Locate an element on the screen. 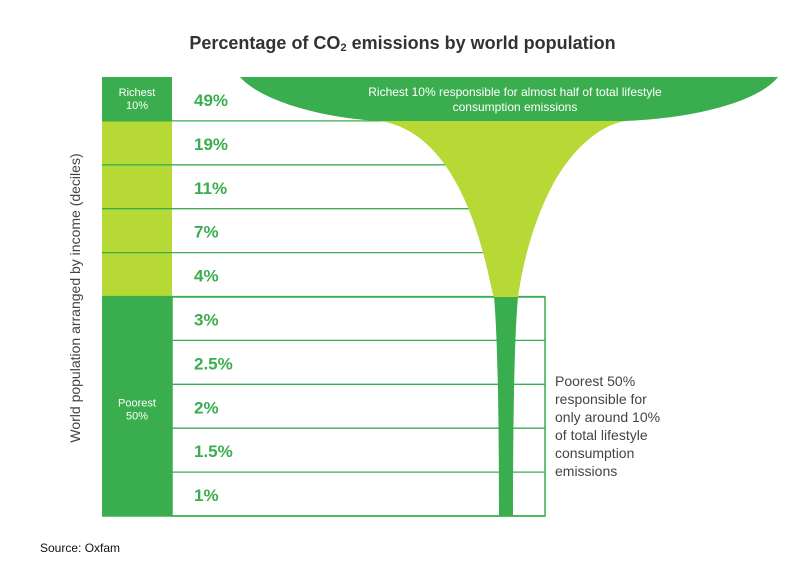  rich-annotation-line2: consumption emissions is located at coordinates (515, 107).